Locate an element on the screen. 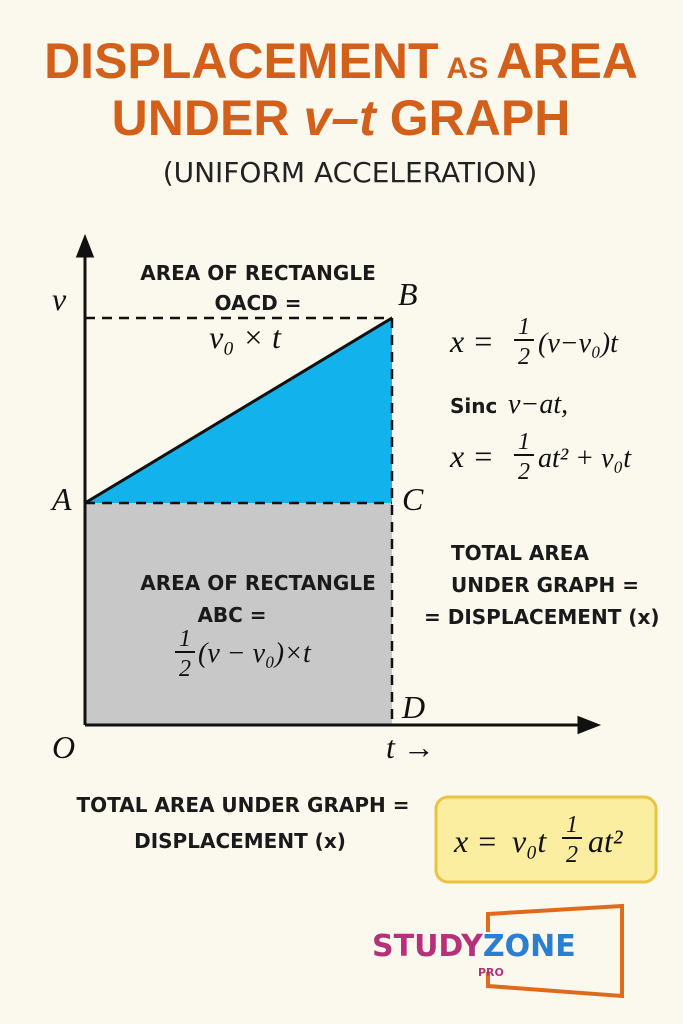 The width and height of the screenshot is (683, 1024). logo: STUDYZONE is located at coordinates (474, 946).